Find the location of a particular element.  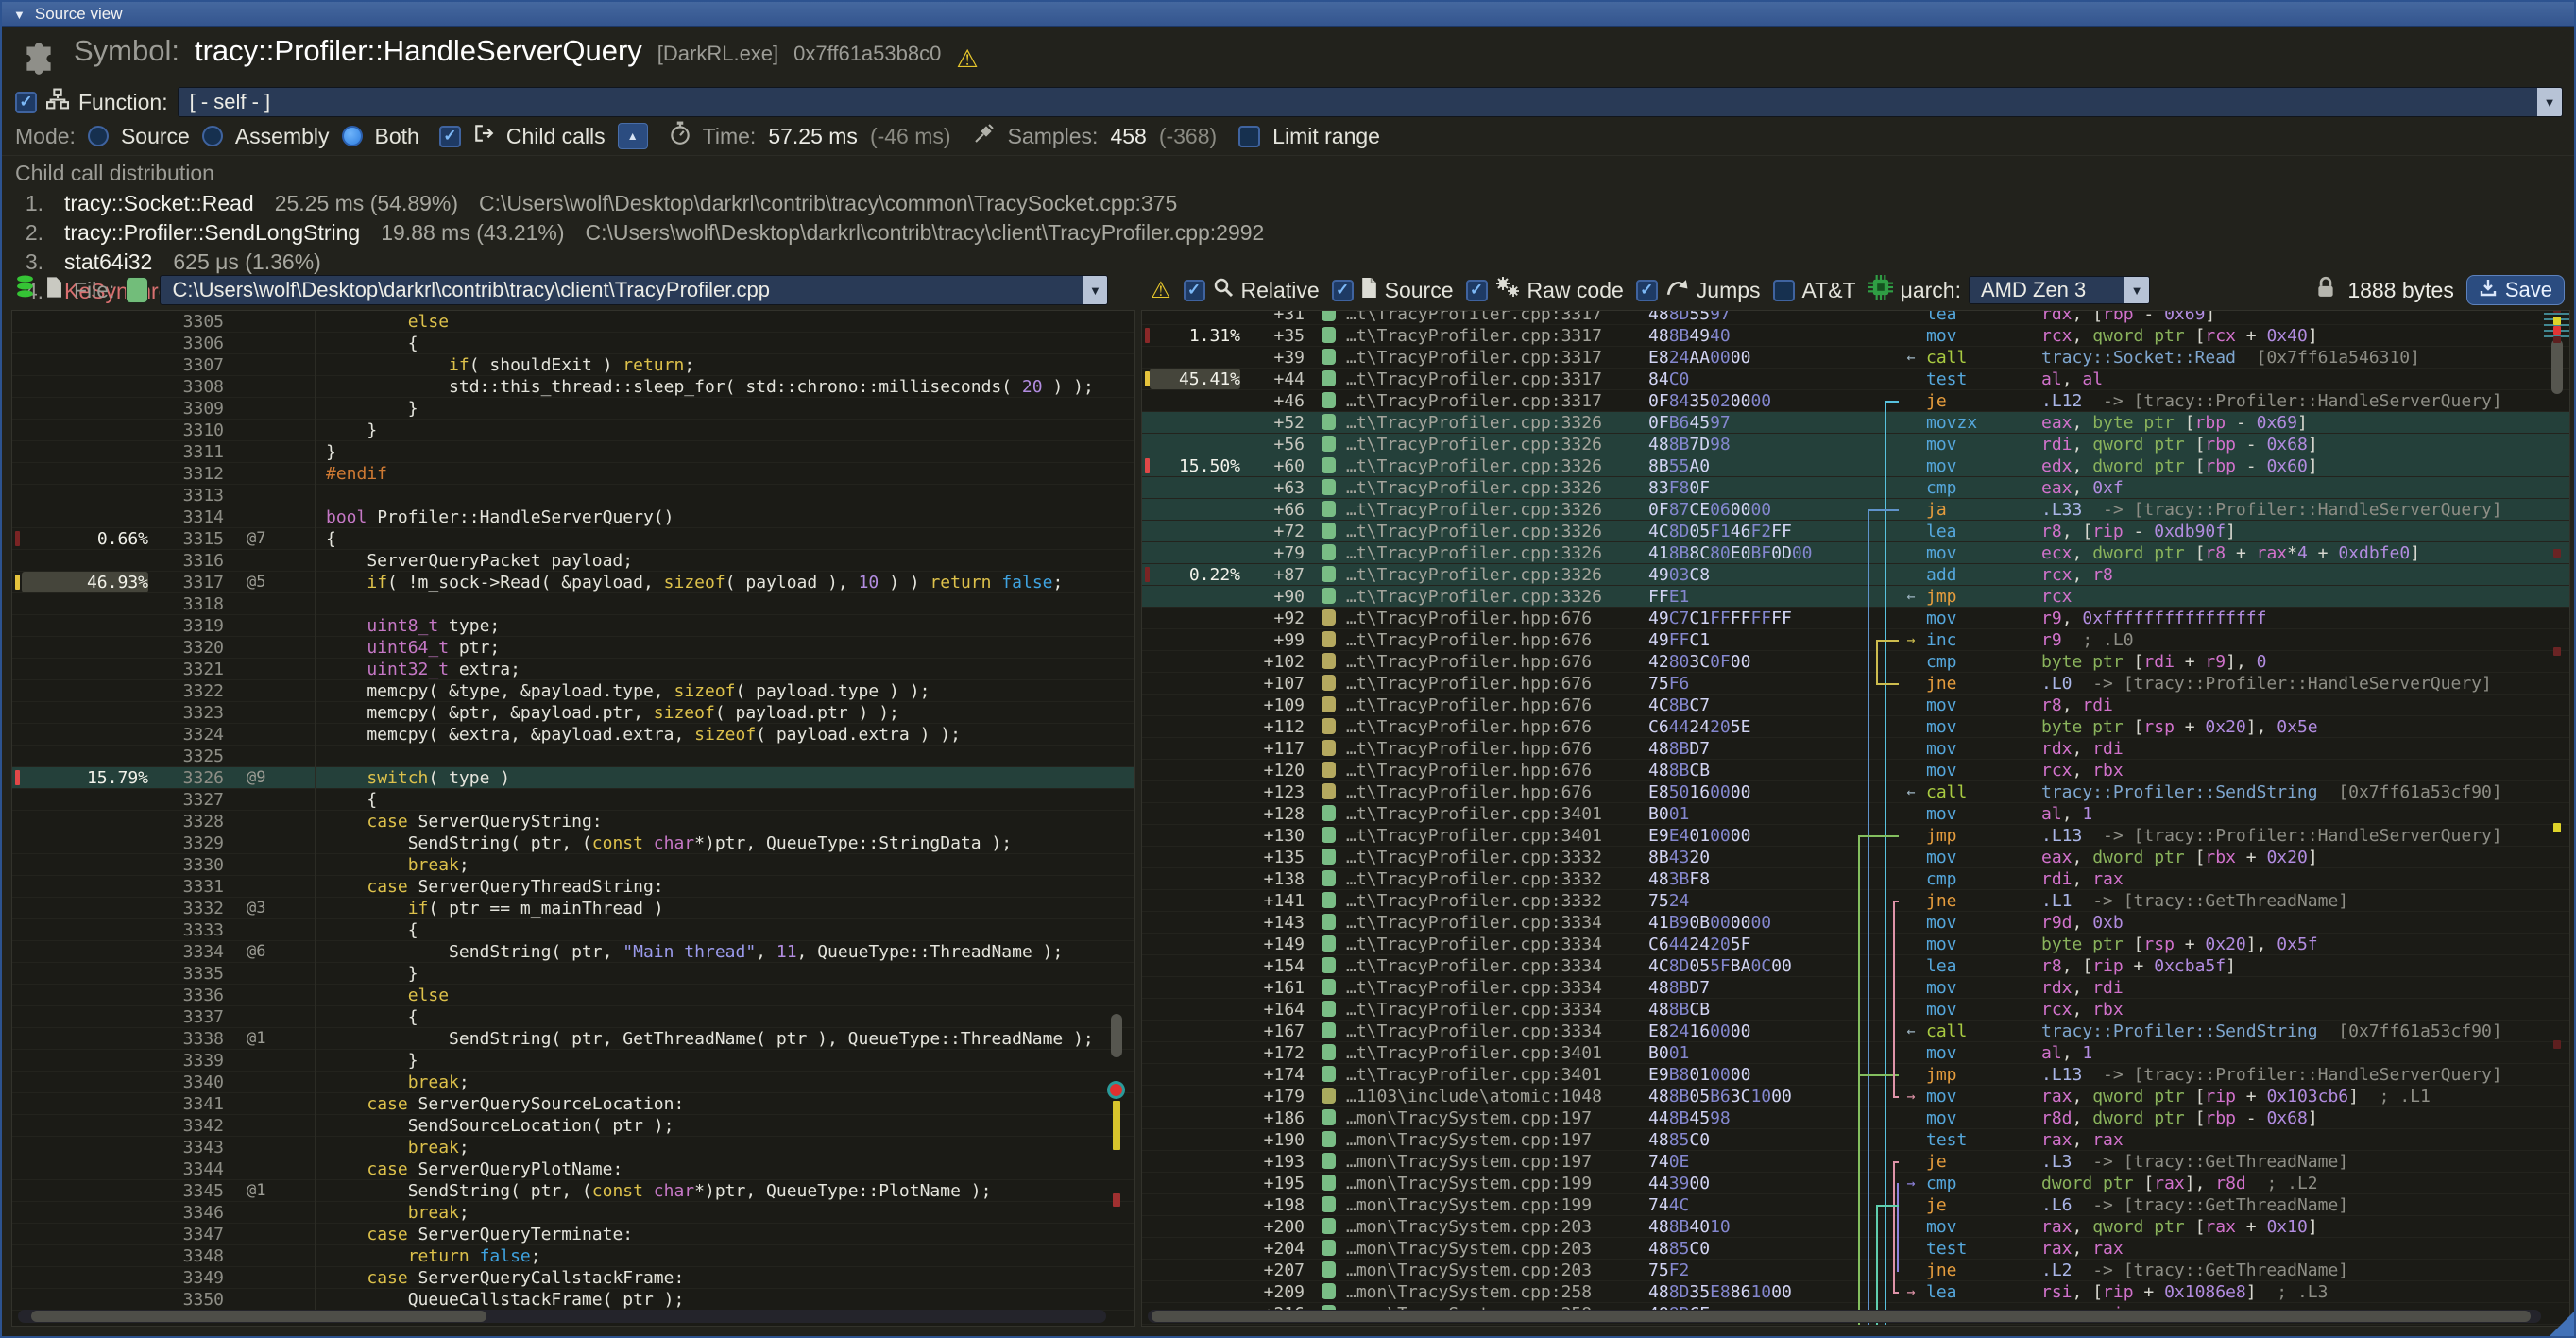

source-line-row: 3321 uint32_t extra; is located at coordinates (573, 669).